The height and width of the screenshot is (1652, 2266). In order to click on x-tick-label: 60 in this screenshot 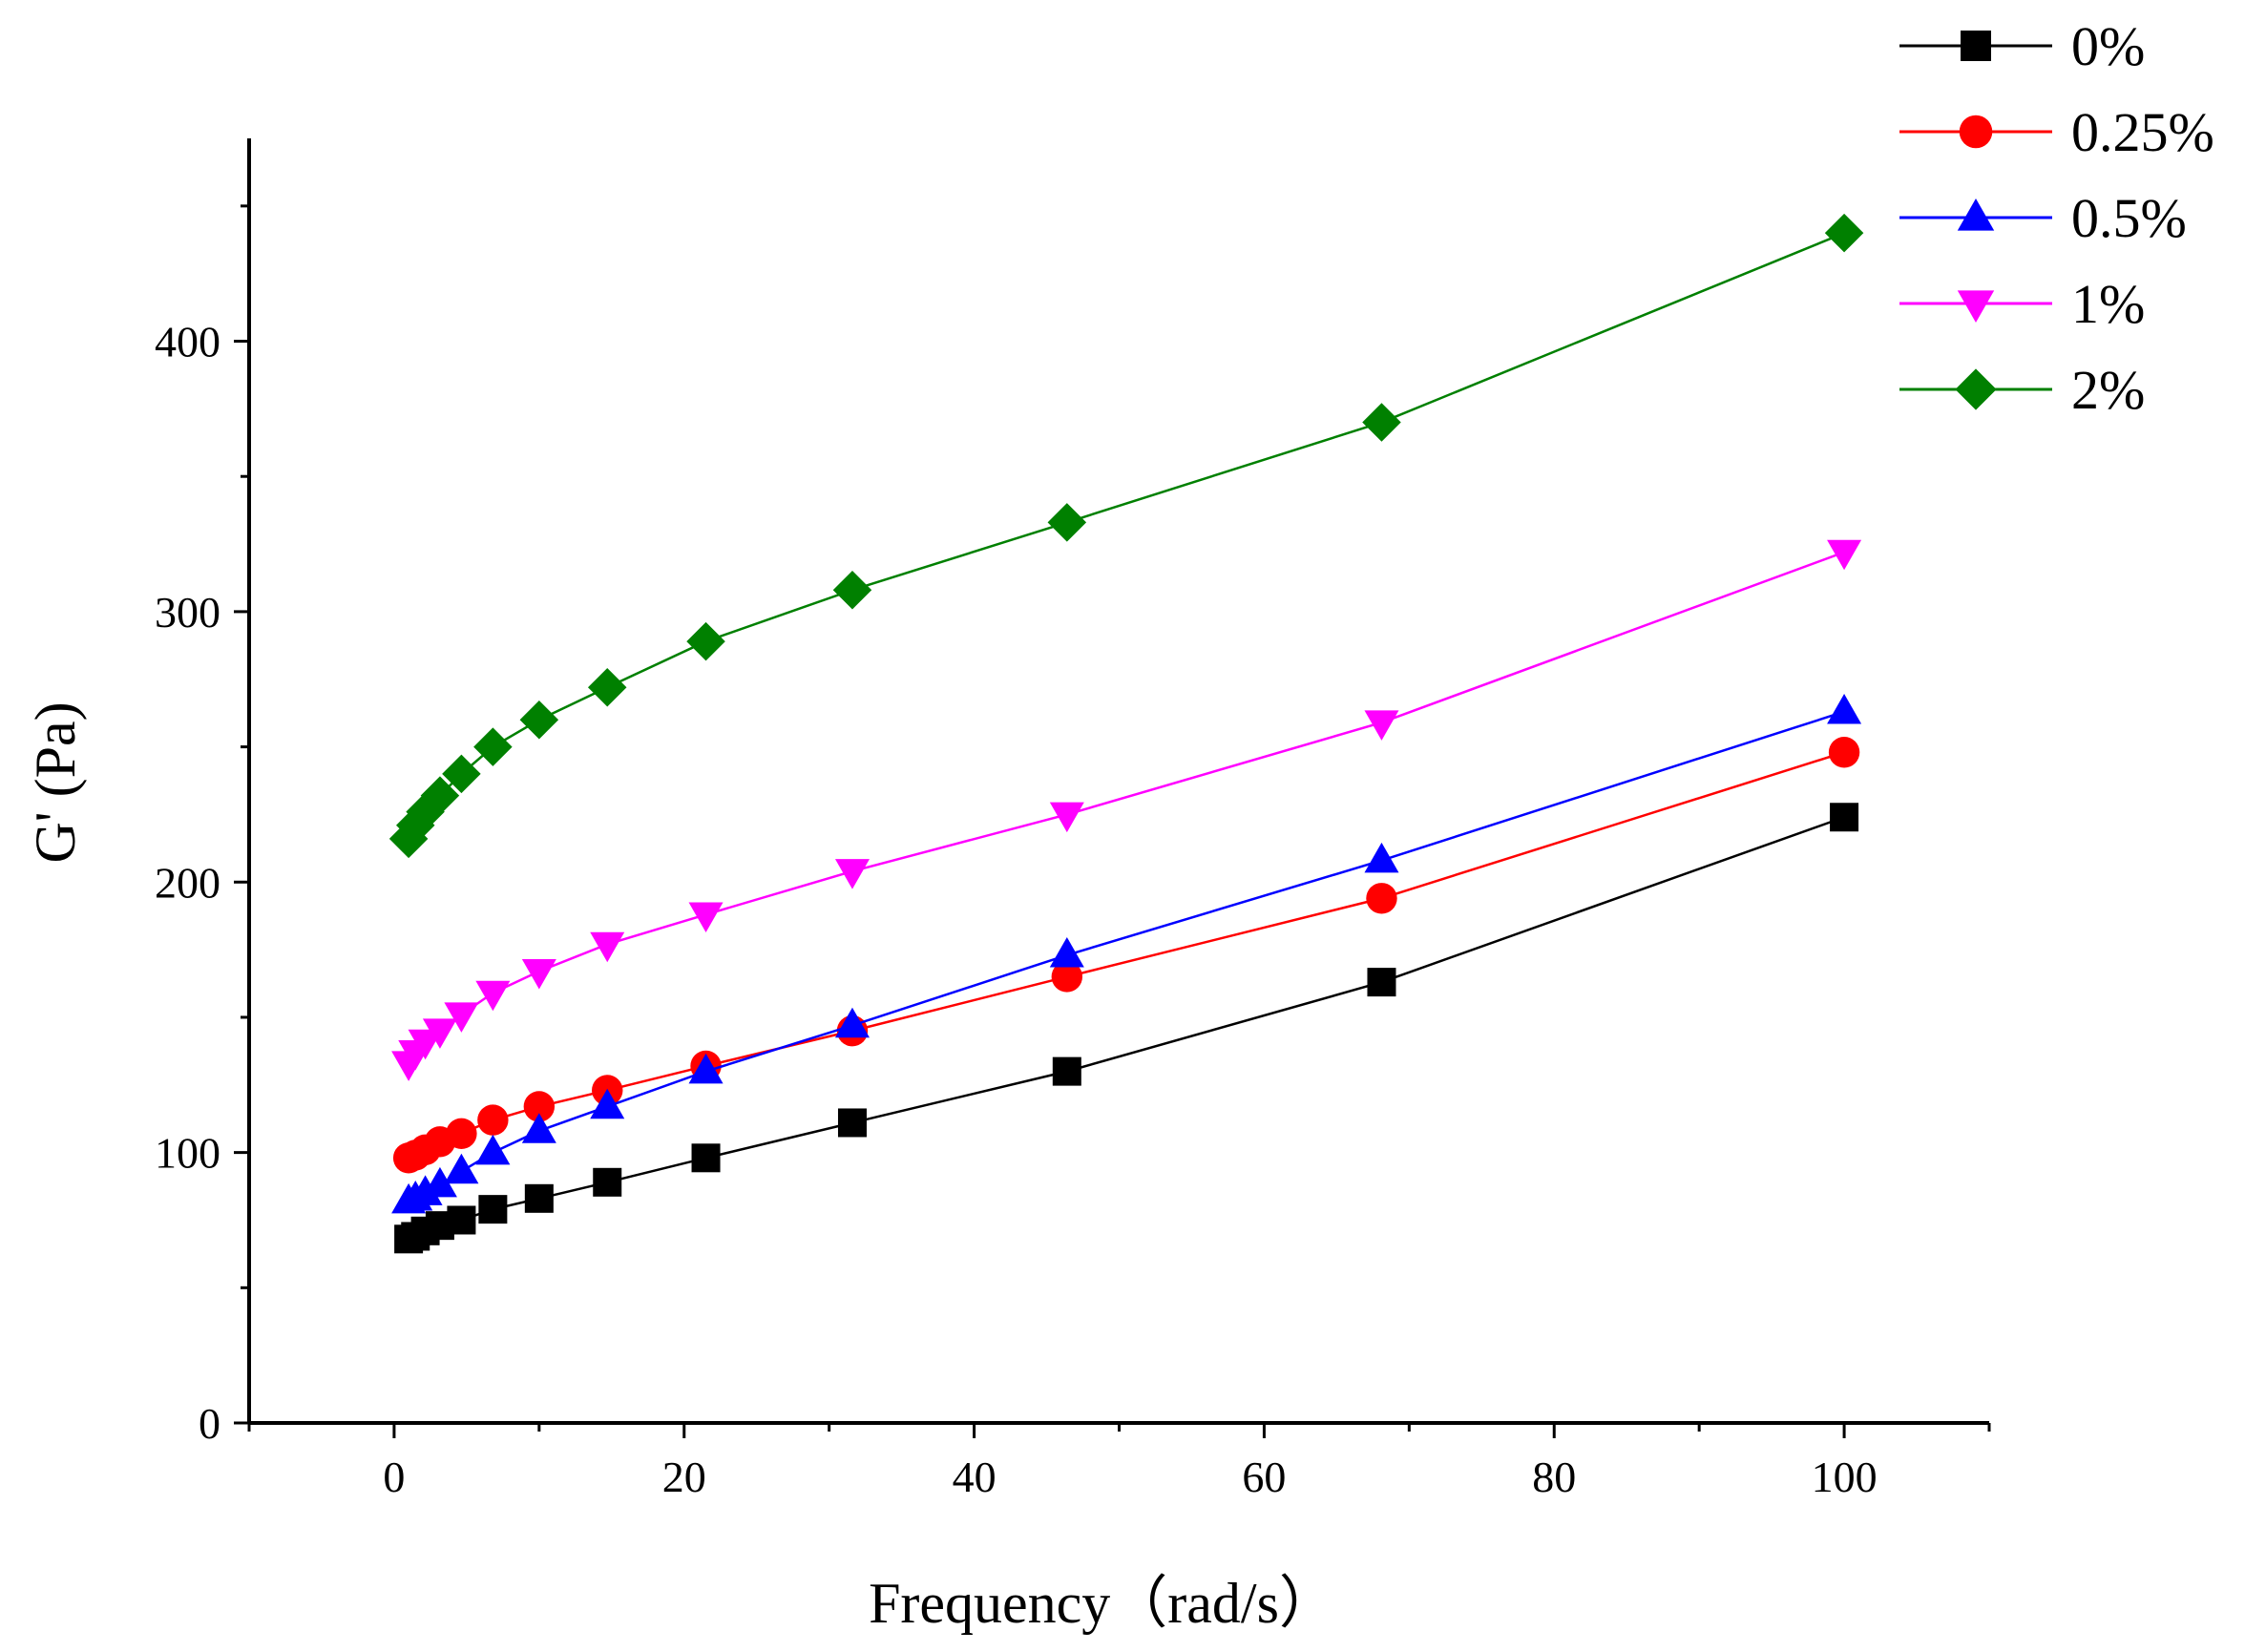, I will do `click(1264, 1477)`.